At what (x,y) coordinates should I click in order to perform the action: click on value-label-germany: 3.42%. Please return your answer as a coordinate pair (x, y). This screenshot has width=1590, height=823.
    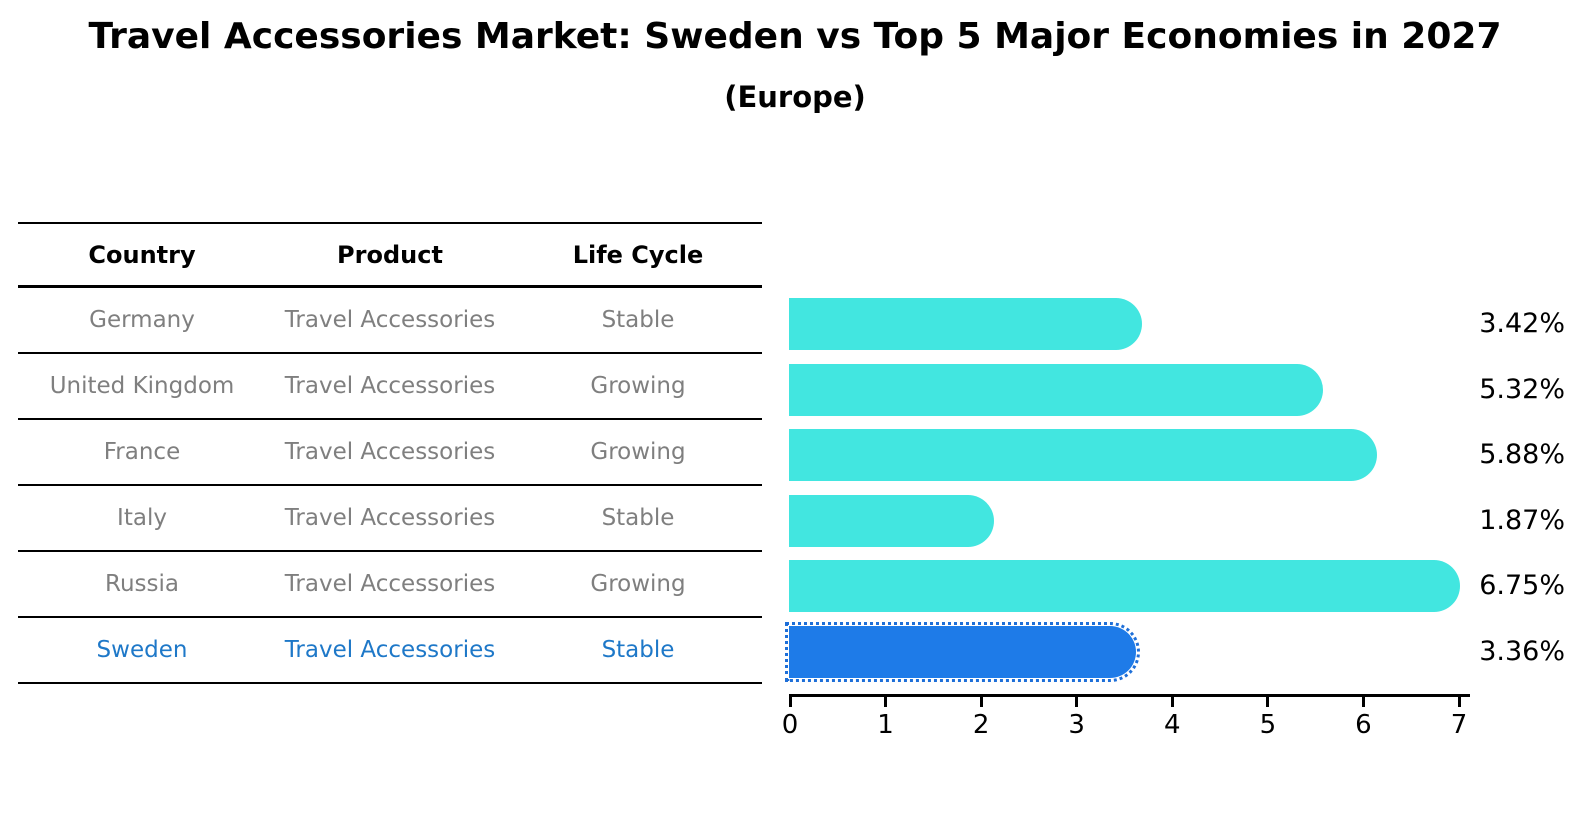
    Looking at the image, I should click on (1522, 323).